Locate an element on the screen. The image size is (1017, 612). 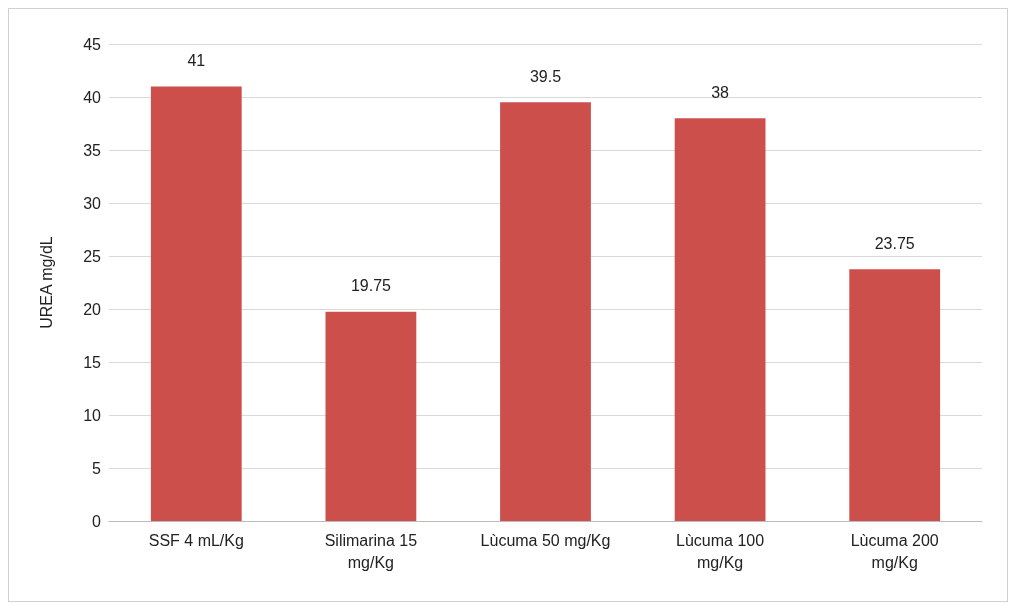
data-label: 23.75 is located at coordinates (894, 243).